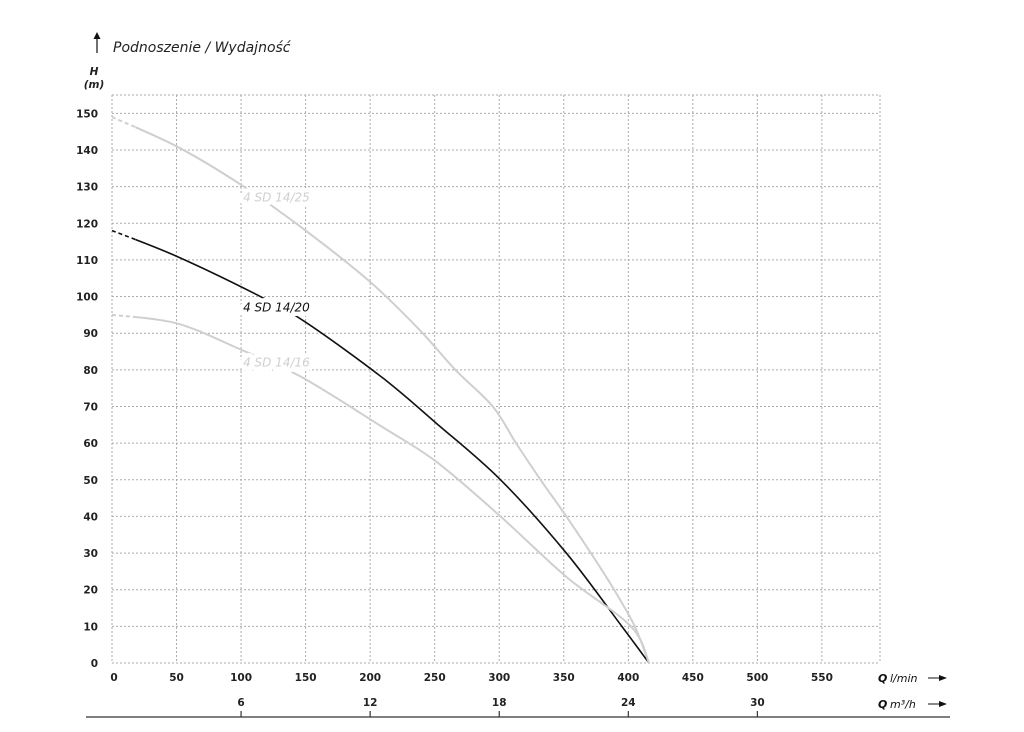  Describe the element at coordinates (276, 308) in the screenshot. I see `series-label: 4 SD 14/20` at that location.